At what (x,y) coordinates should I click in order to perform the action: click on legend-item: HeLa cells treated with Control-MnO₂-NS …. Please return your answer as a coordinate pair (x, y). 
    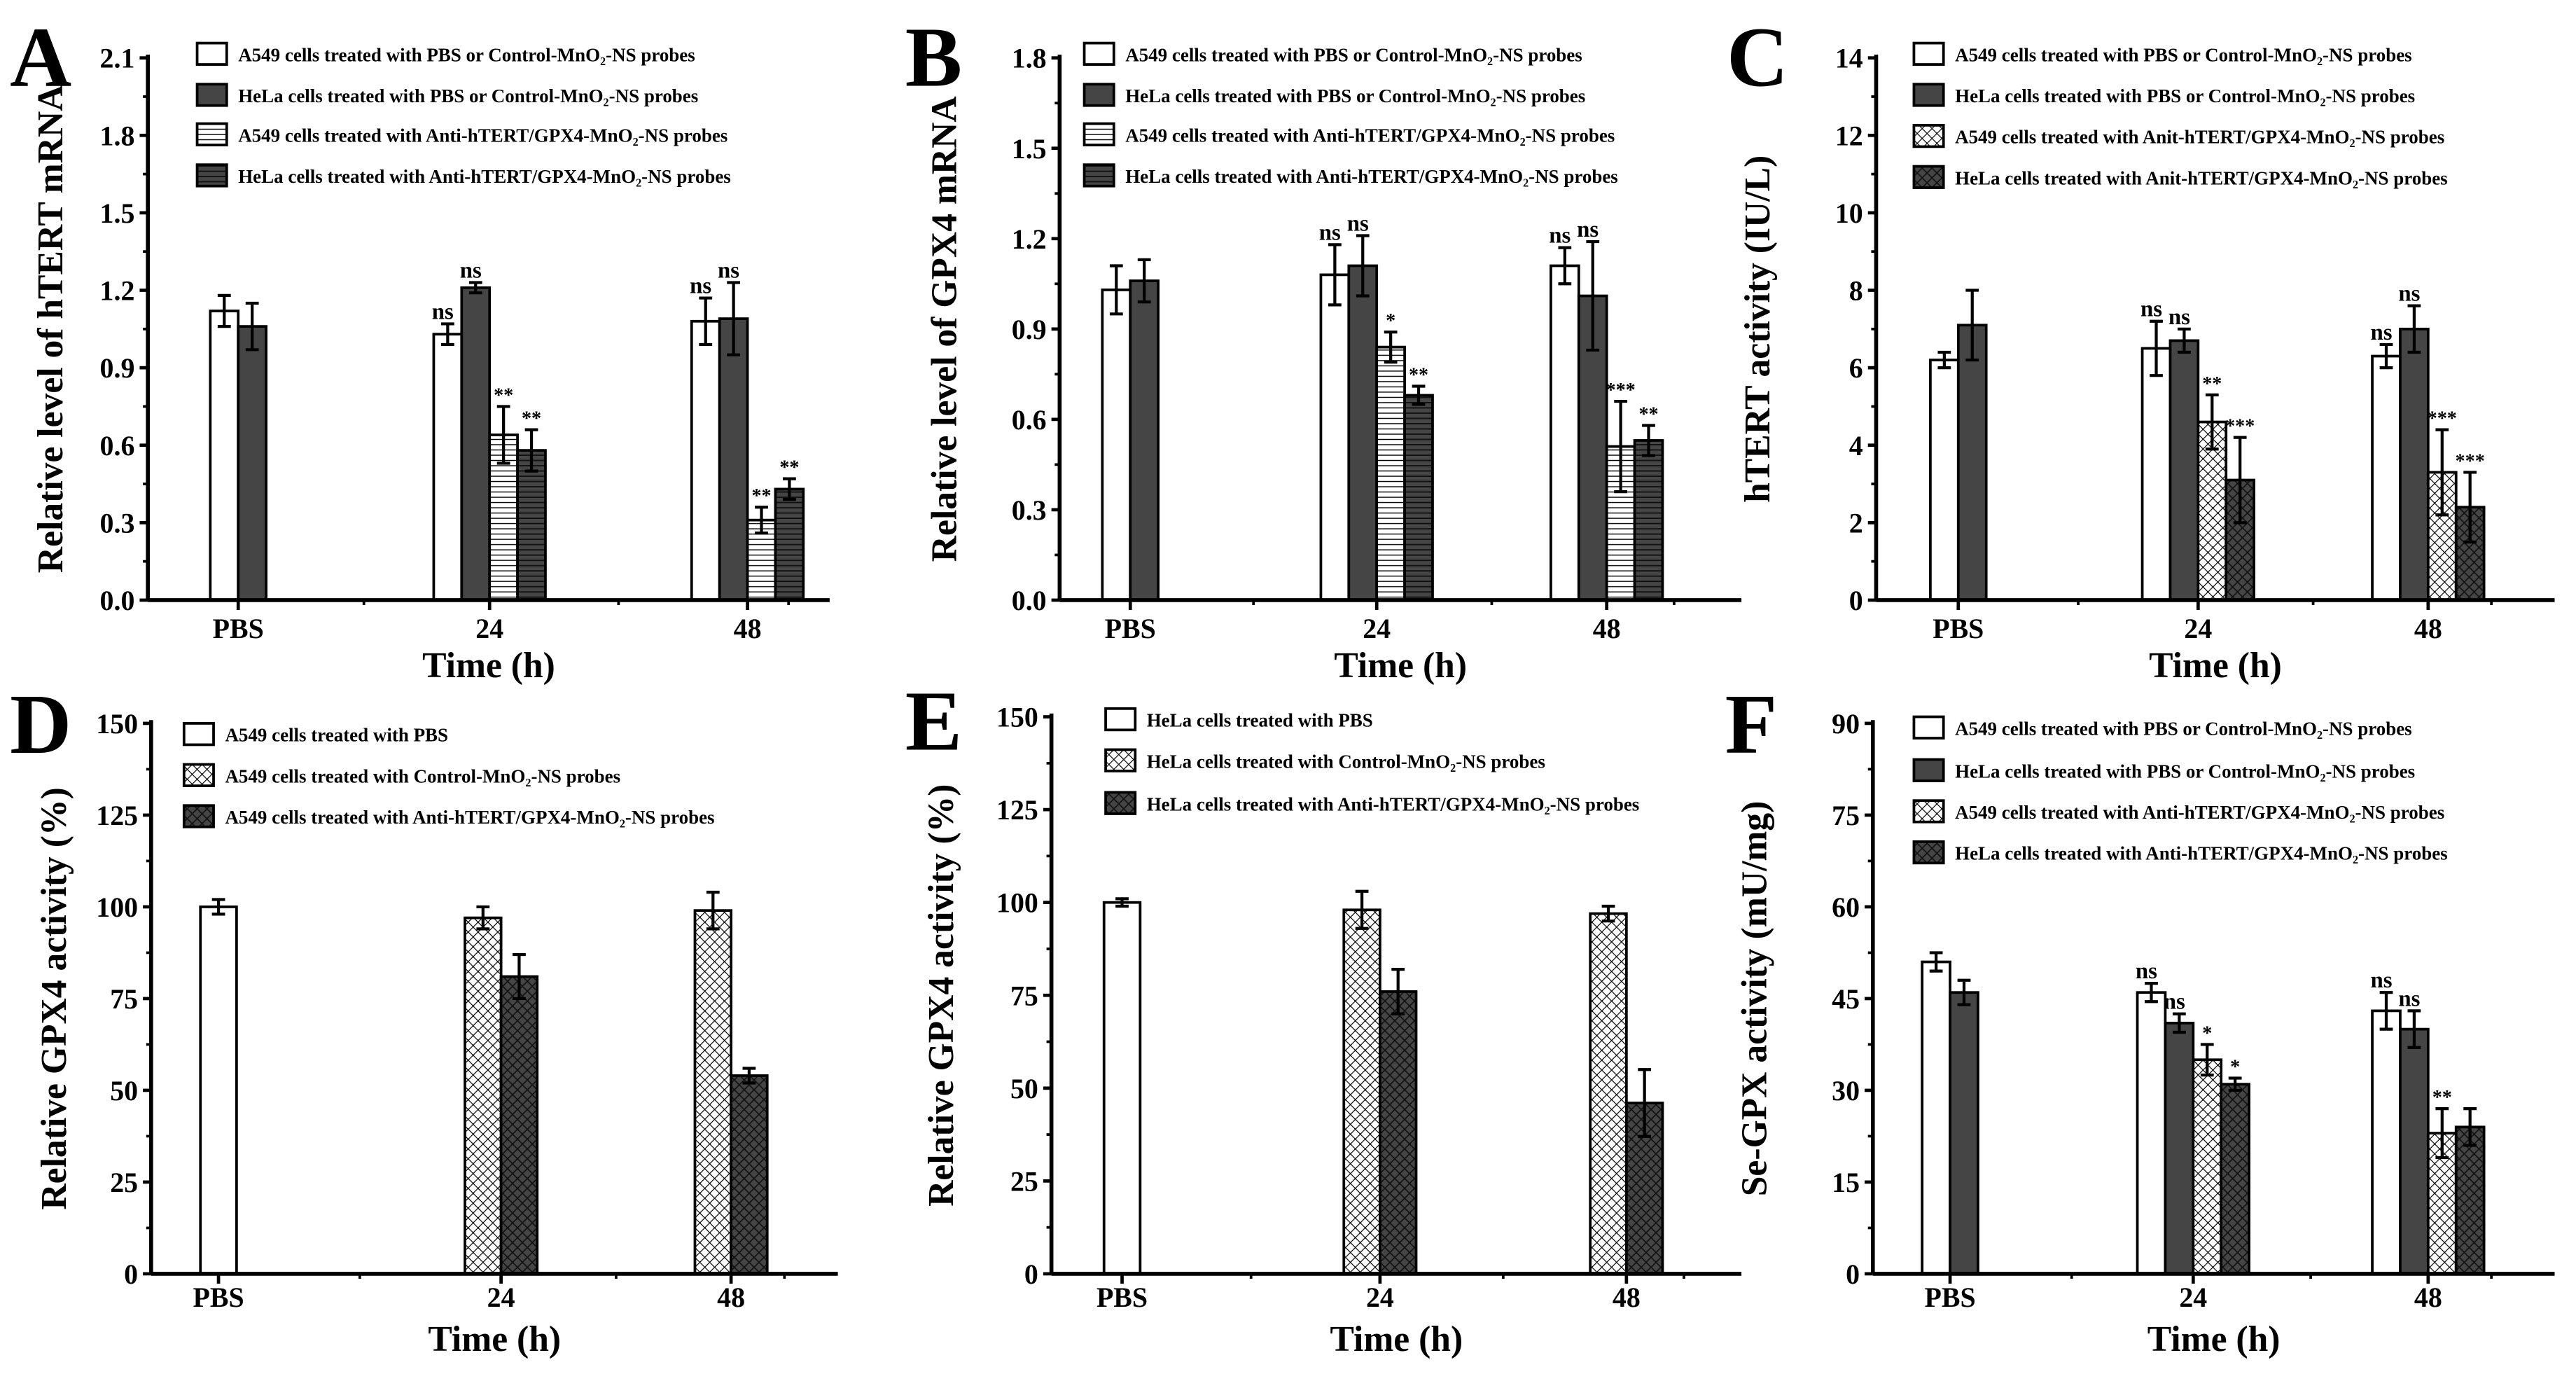
    Looking at the image, I should click on (1324, 760).